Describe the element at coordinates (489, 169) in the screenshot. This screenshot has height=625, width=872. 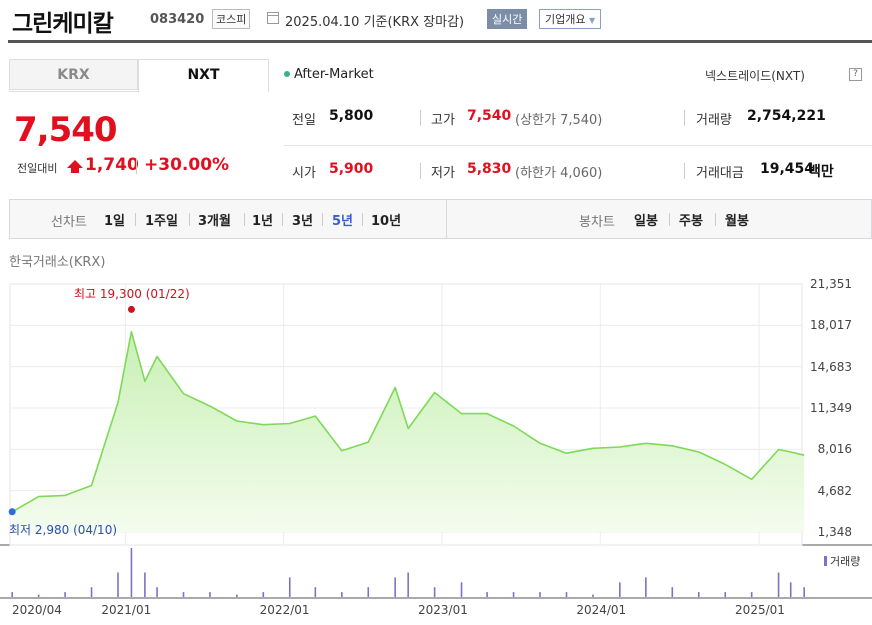
I see `low-value: 5,830` at that location.